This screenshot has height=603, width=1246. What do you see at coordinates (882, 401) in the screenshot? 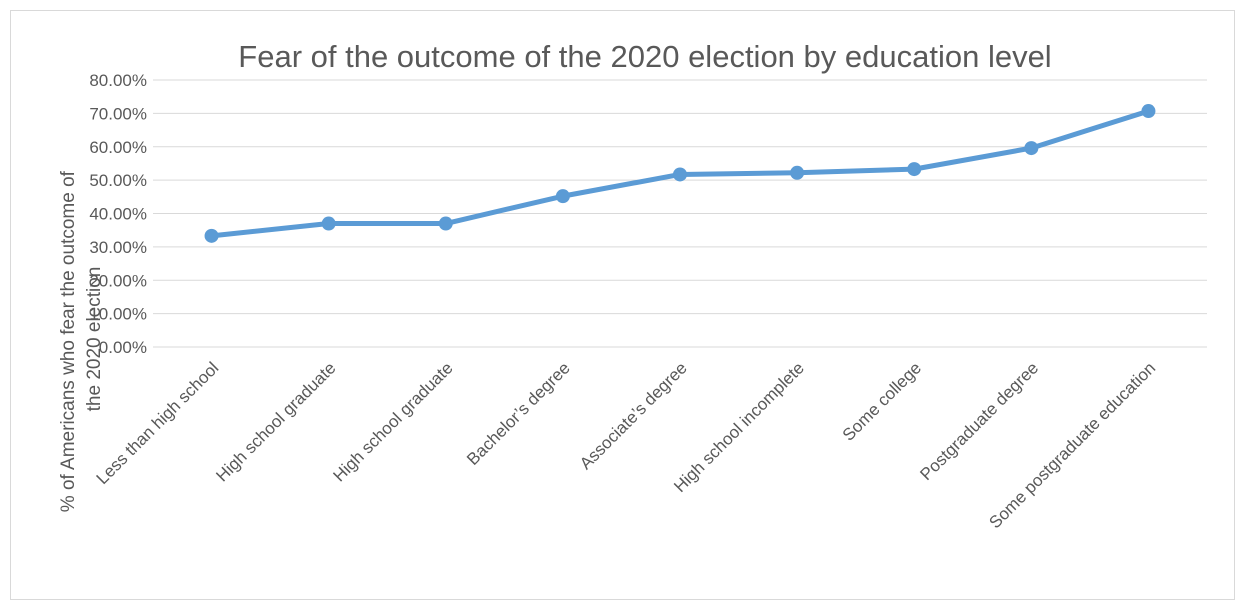
I see `x-tick-label: Some college` at bounding box center [882, 401].